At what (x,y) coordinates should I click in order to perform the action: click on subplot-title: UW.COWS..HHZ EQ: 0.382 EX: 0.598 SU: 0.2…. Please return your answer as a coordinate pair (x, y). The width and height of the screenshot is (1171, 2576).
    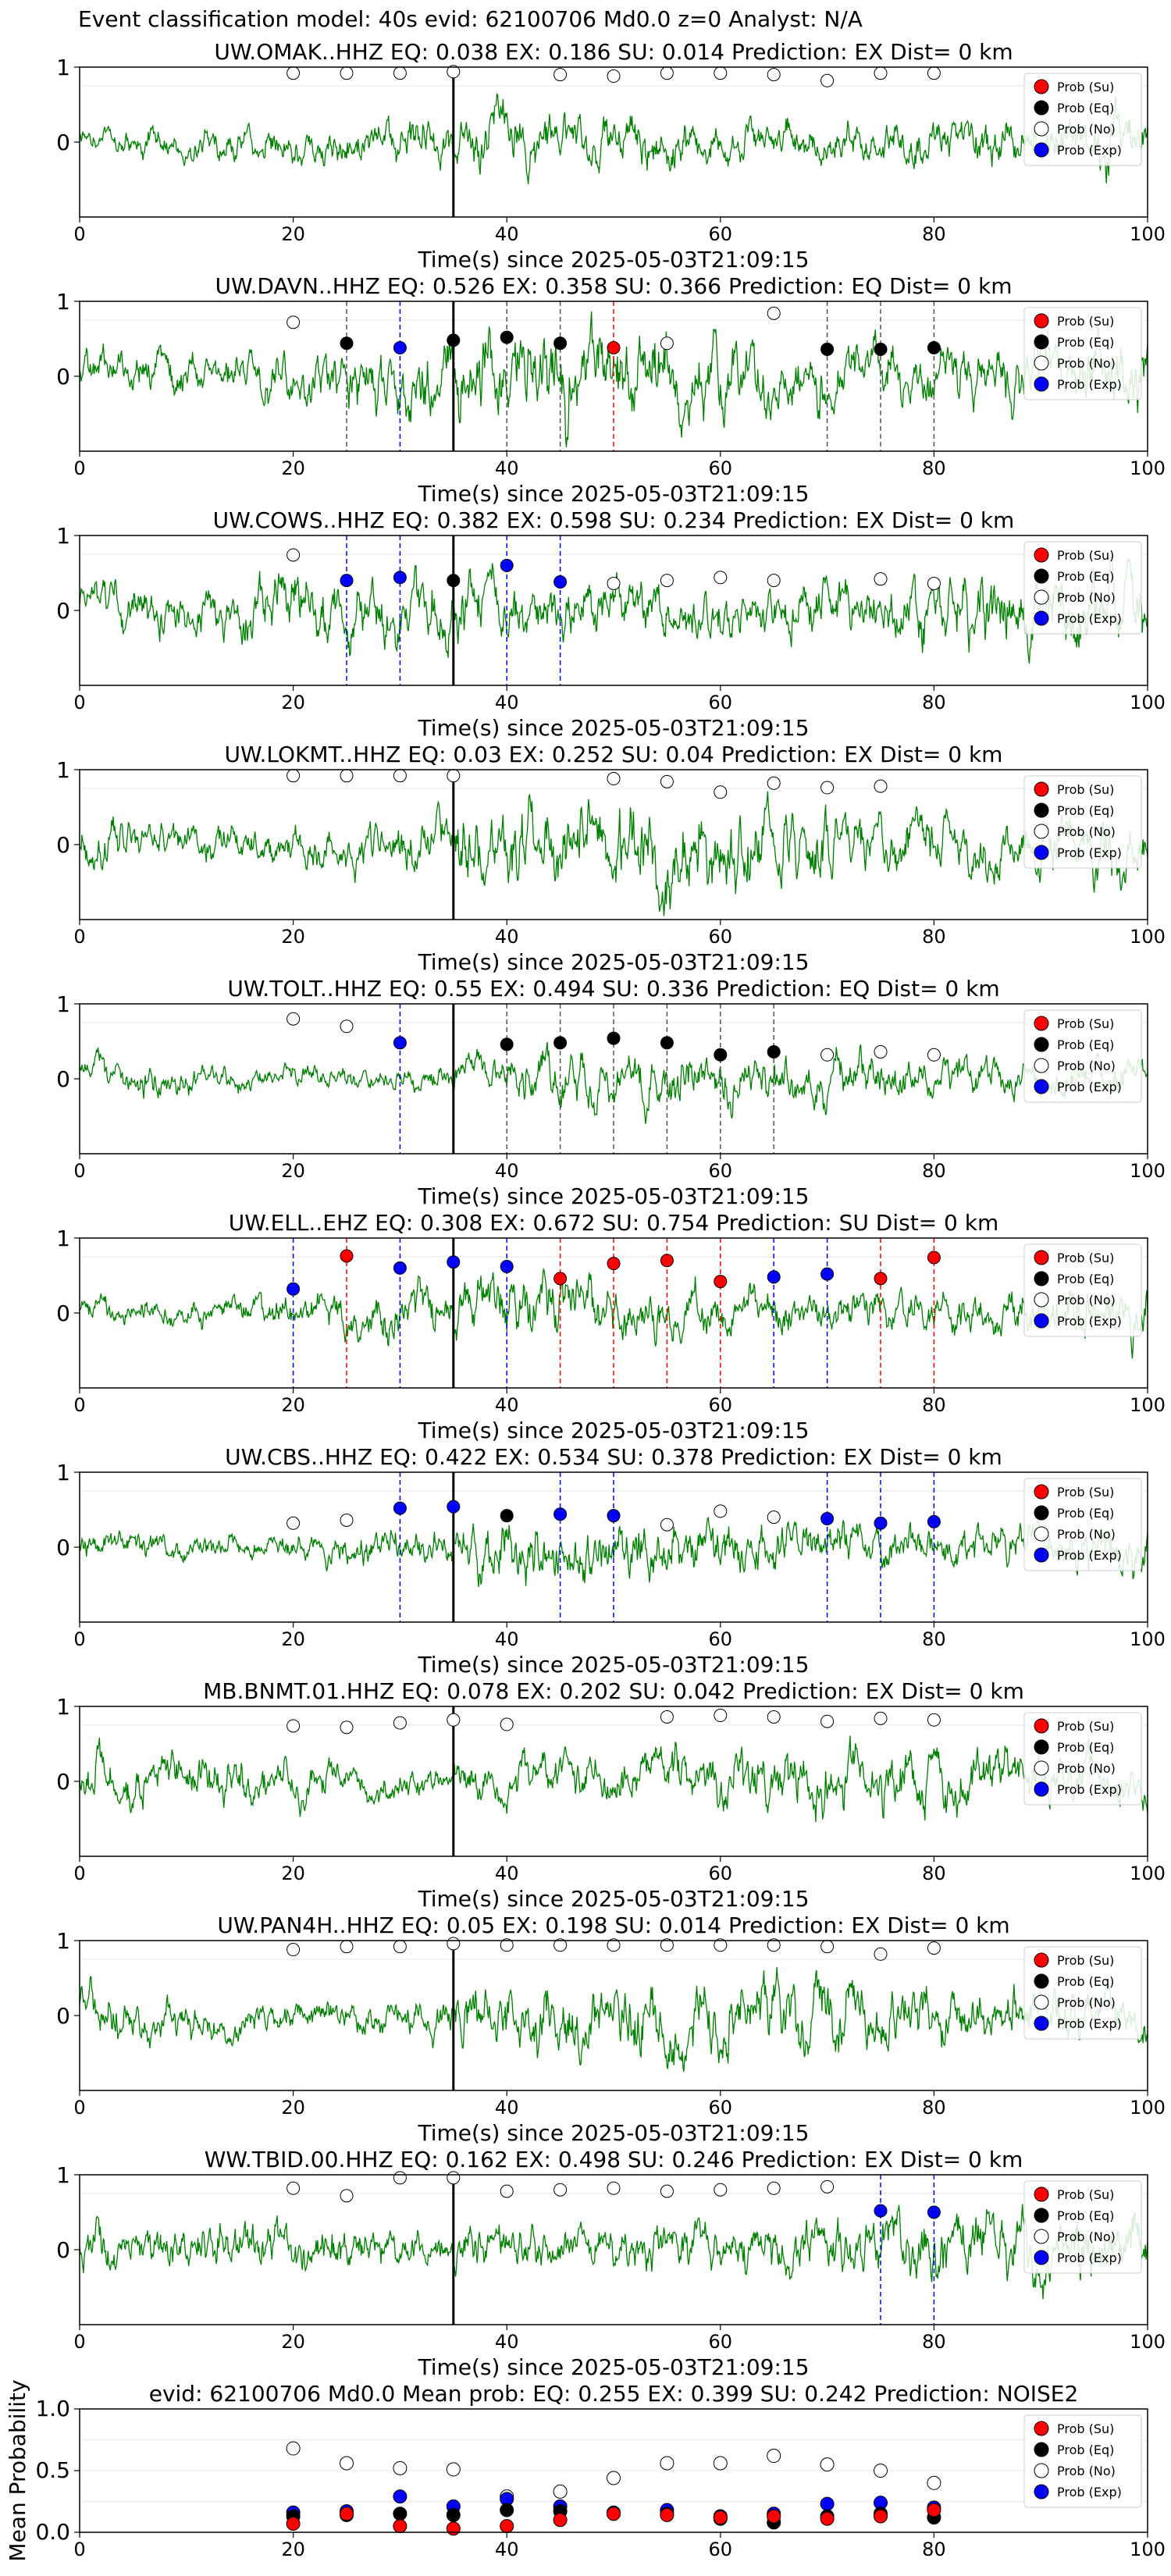
    Looking at the image, I should click on (614, 520).